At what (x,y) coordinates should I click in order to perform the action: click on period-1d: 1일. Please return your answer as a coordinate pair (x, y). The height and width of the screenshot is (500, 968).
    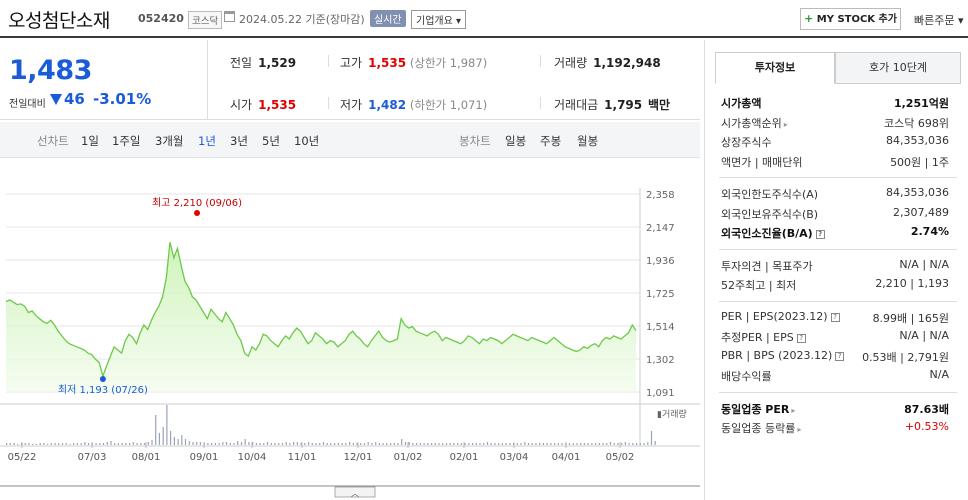
    Looking at the image, I should click on (90, 141).